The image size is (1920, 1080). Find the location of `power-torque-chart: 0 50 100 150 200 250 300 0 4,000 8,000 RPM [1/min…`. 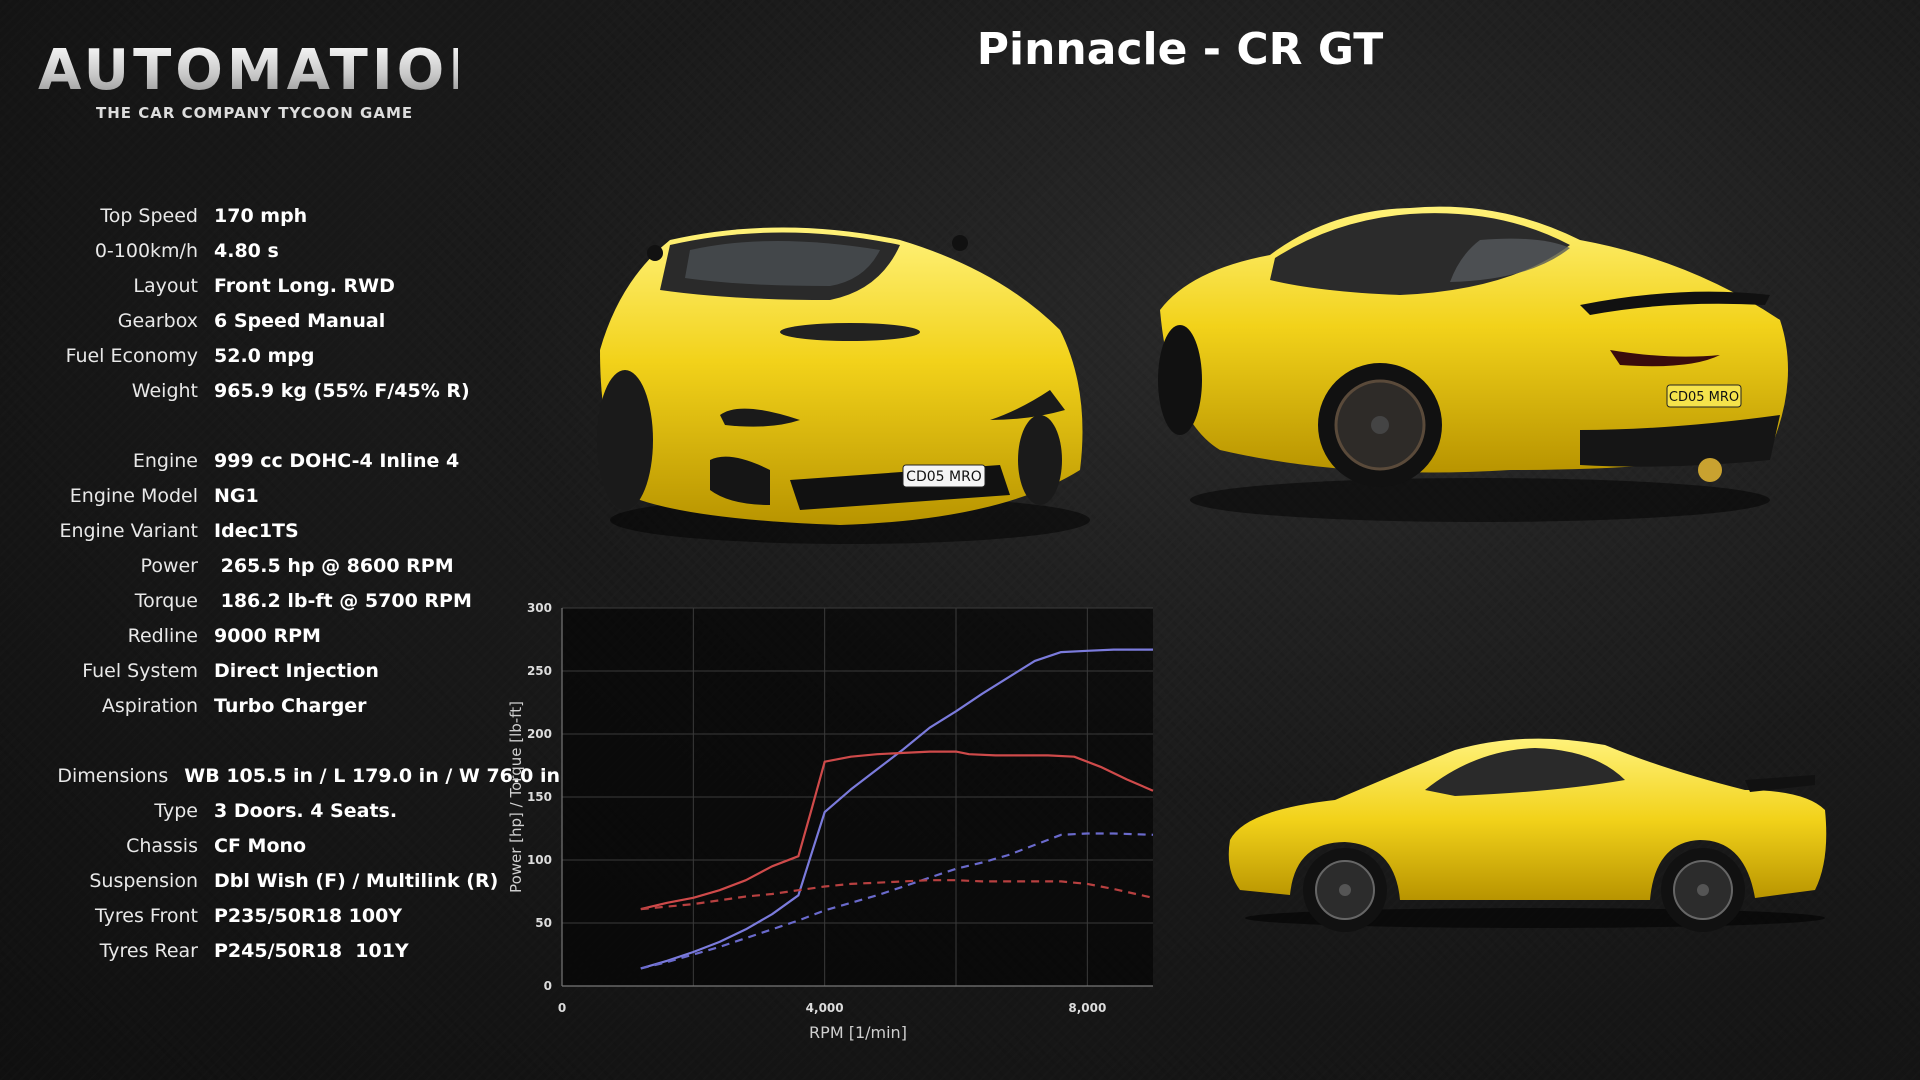

power-torque-chart: 0 50 100 150 200 250 300 0 4,000 8,000 RPM [1/min… is located at coordinates (830, 821).